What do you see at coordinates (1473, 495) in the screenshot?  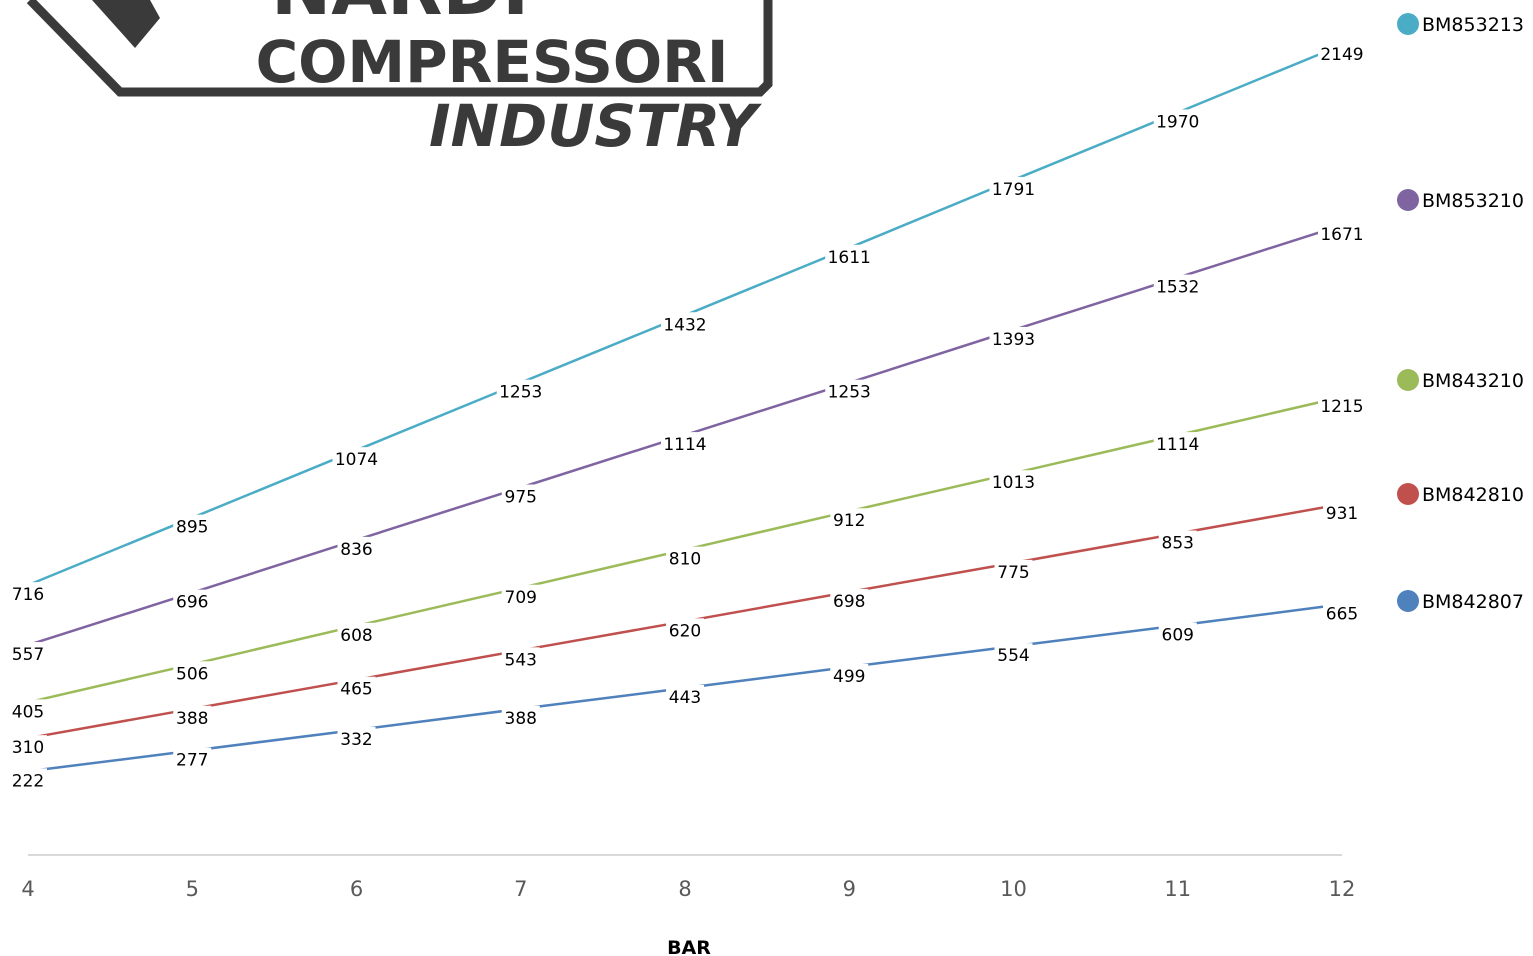 I see `legend-label: BM842810` at bounding box center [1473, 495].